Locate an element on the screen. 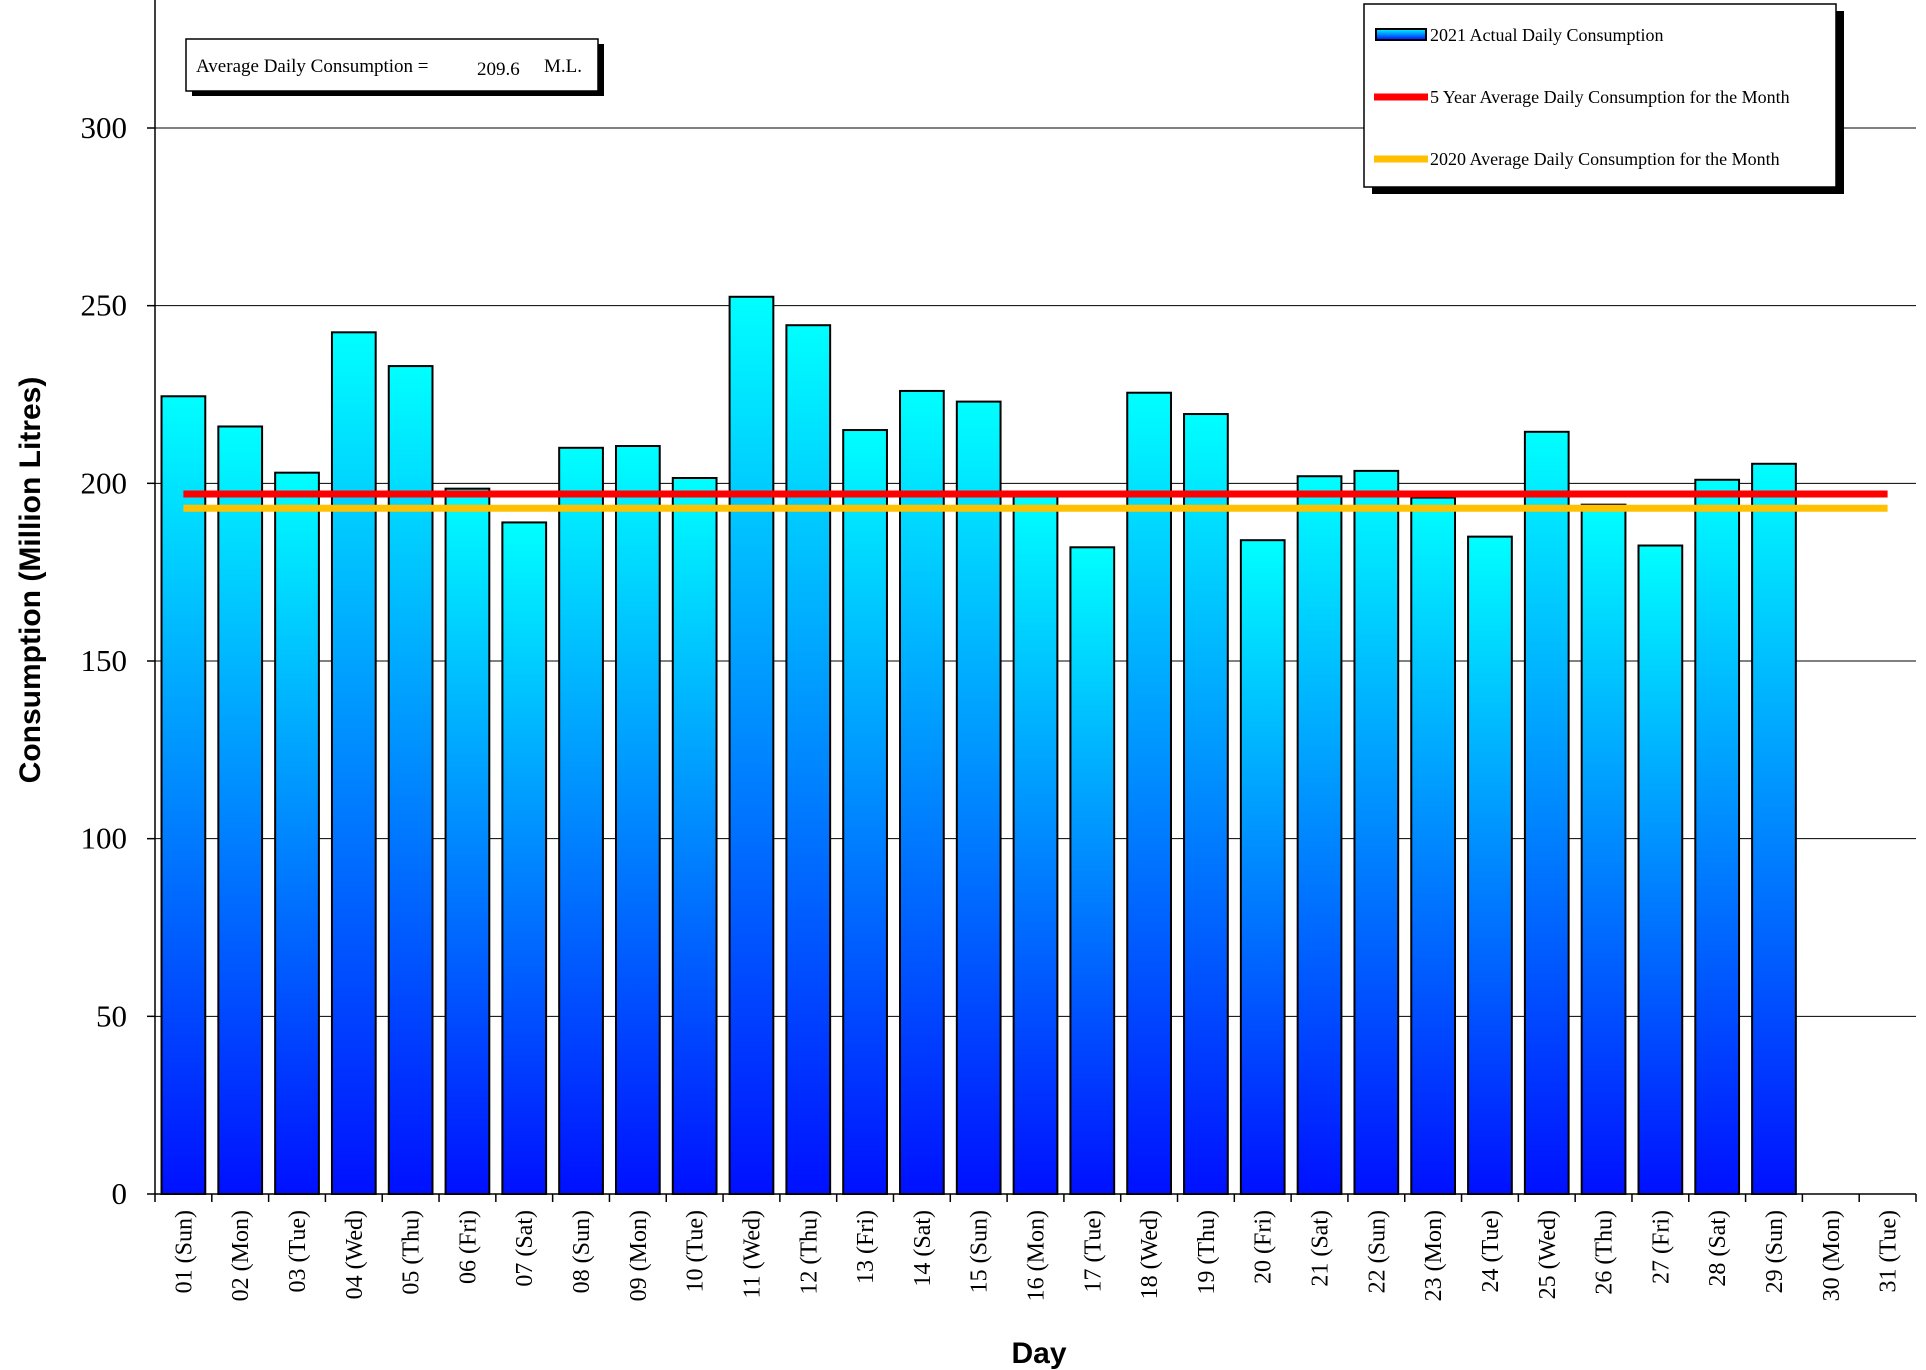 Image resolution: width=1926 pixels, height=1370 pixels. y-tick-label: 300 is located at coordinates (104, 127).